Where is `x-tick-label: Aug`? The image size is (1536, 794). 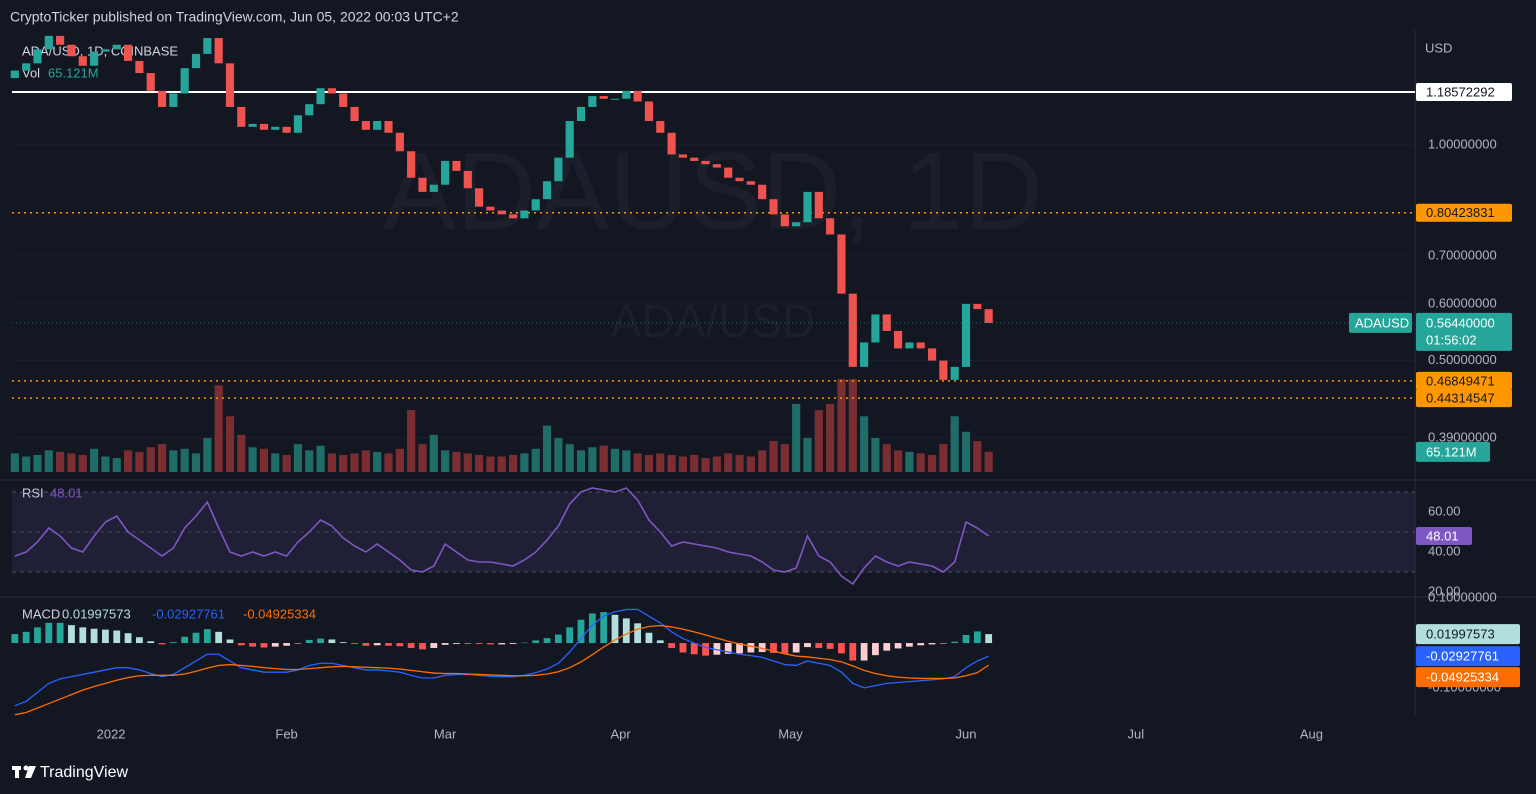 x-tick-label: Aug is located at coordinates (1311, 733).